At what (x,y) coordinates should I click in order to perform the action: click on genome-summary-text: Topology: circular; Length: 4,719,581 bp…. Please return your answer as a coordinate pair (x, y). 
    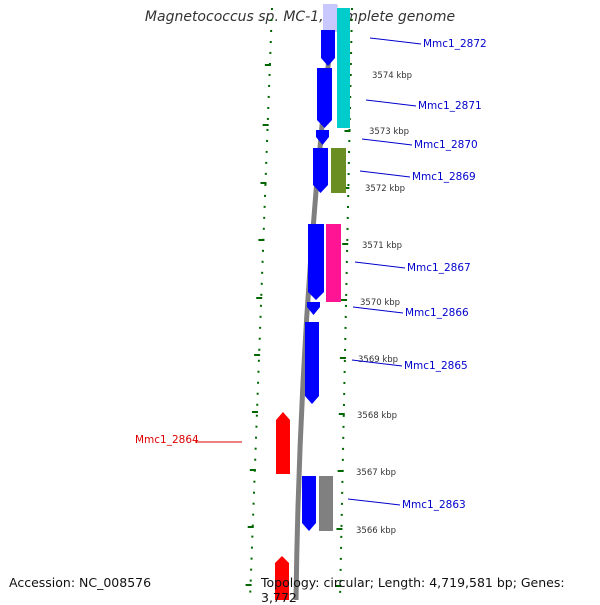
    Looking at the image, I should click on (413, 590).